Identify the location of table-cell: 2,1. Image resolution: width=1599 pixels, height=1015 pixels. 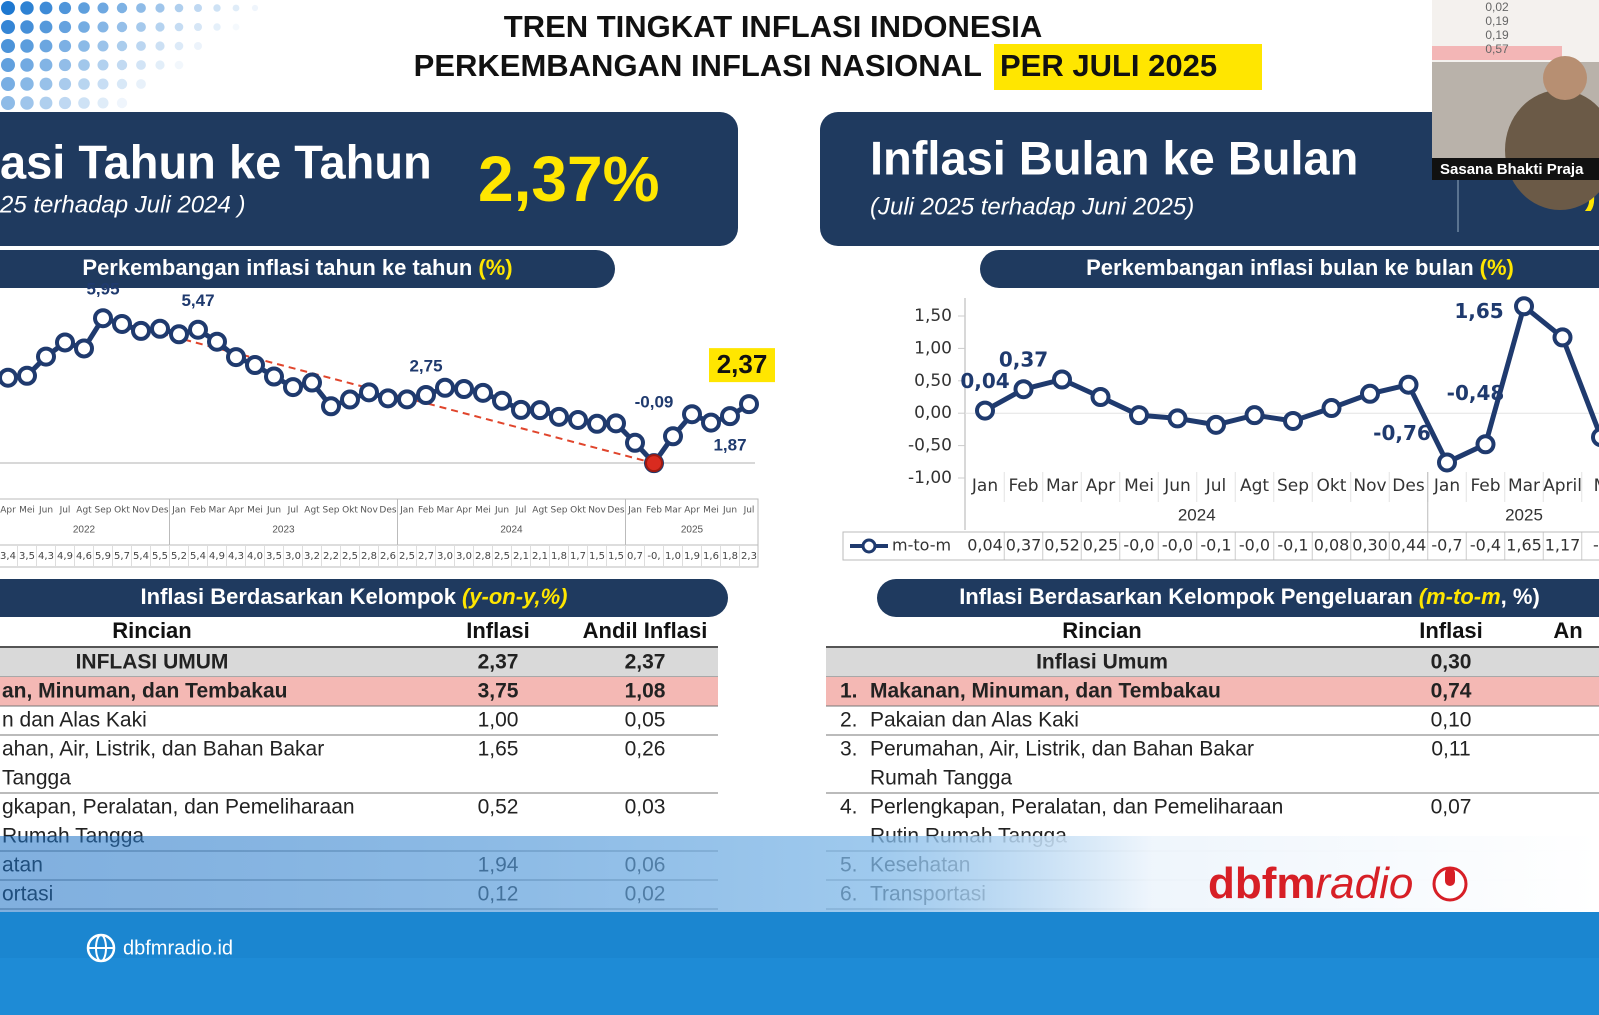
(521, 556).